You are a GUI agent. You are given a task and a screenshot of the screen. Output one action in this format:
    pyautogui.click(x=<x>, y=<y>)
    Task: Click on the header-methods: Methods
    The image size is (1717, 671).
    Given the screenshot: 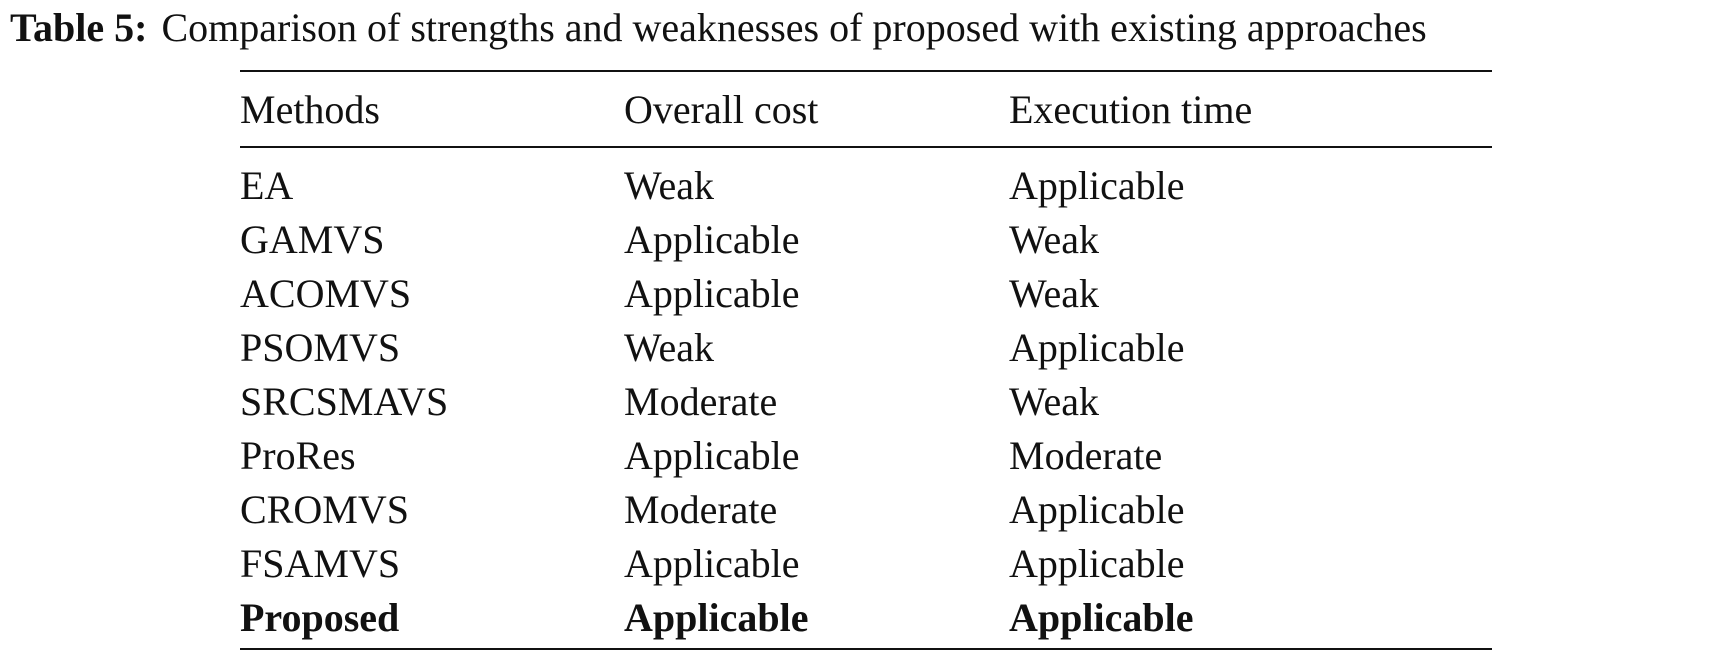 What is the action you would take?
    pyautogui.click(x=310, y=109)
    